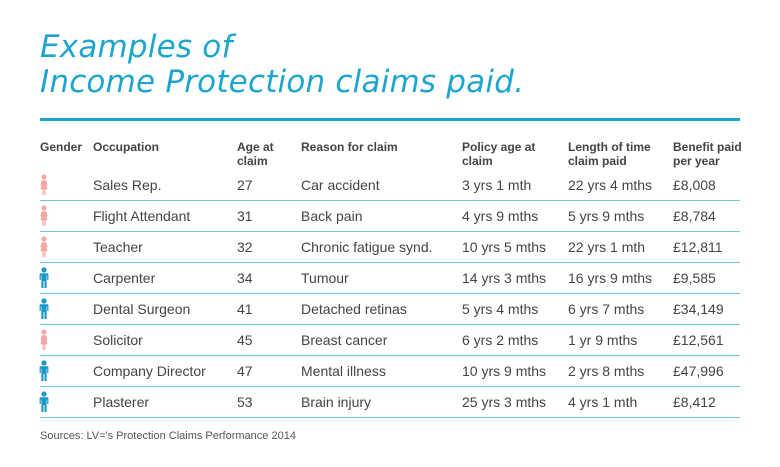 The image size is (780, 467). What do you see at coordinates (245, 185) in the screenshot?
I see `cell-age: 27` at bounding box center [245, 185].